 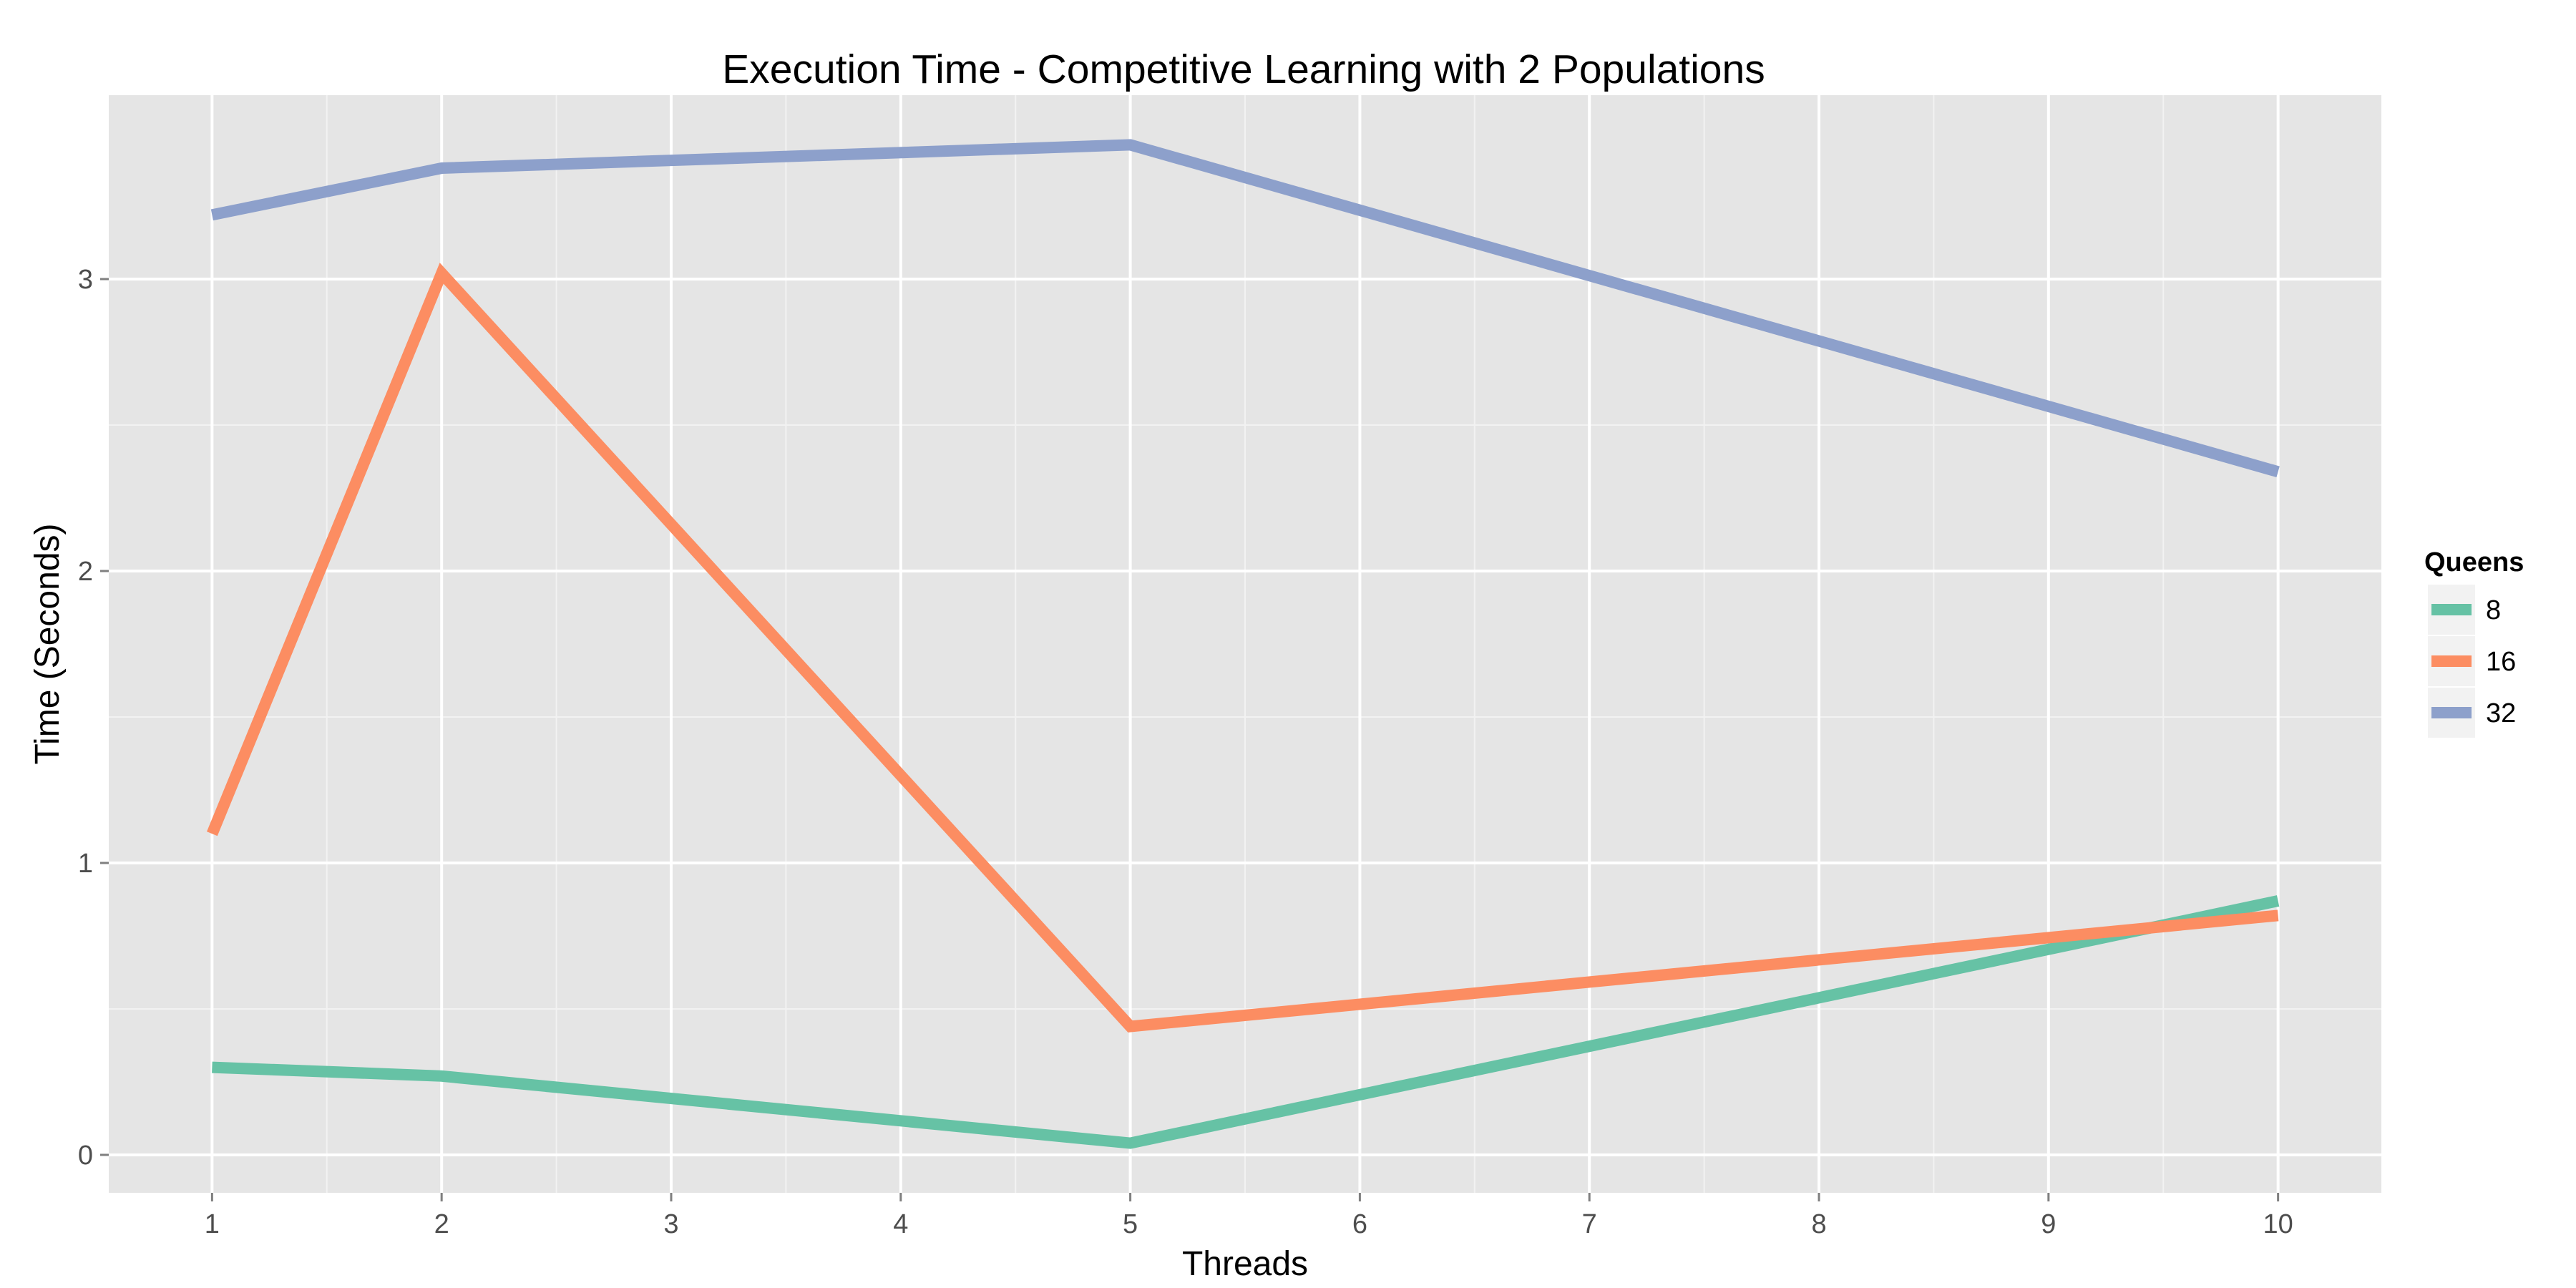 I want to click on legend-items: 8 16 32, so click(x=2471, y=661).